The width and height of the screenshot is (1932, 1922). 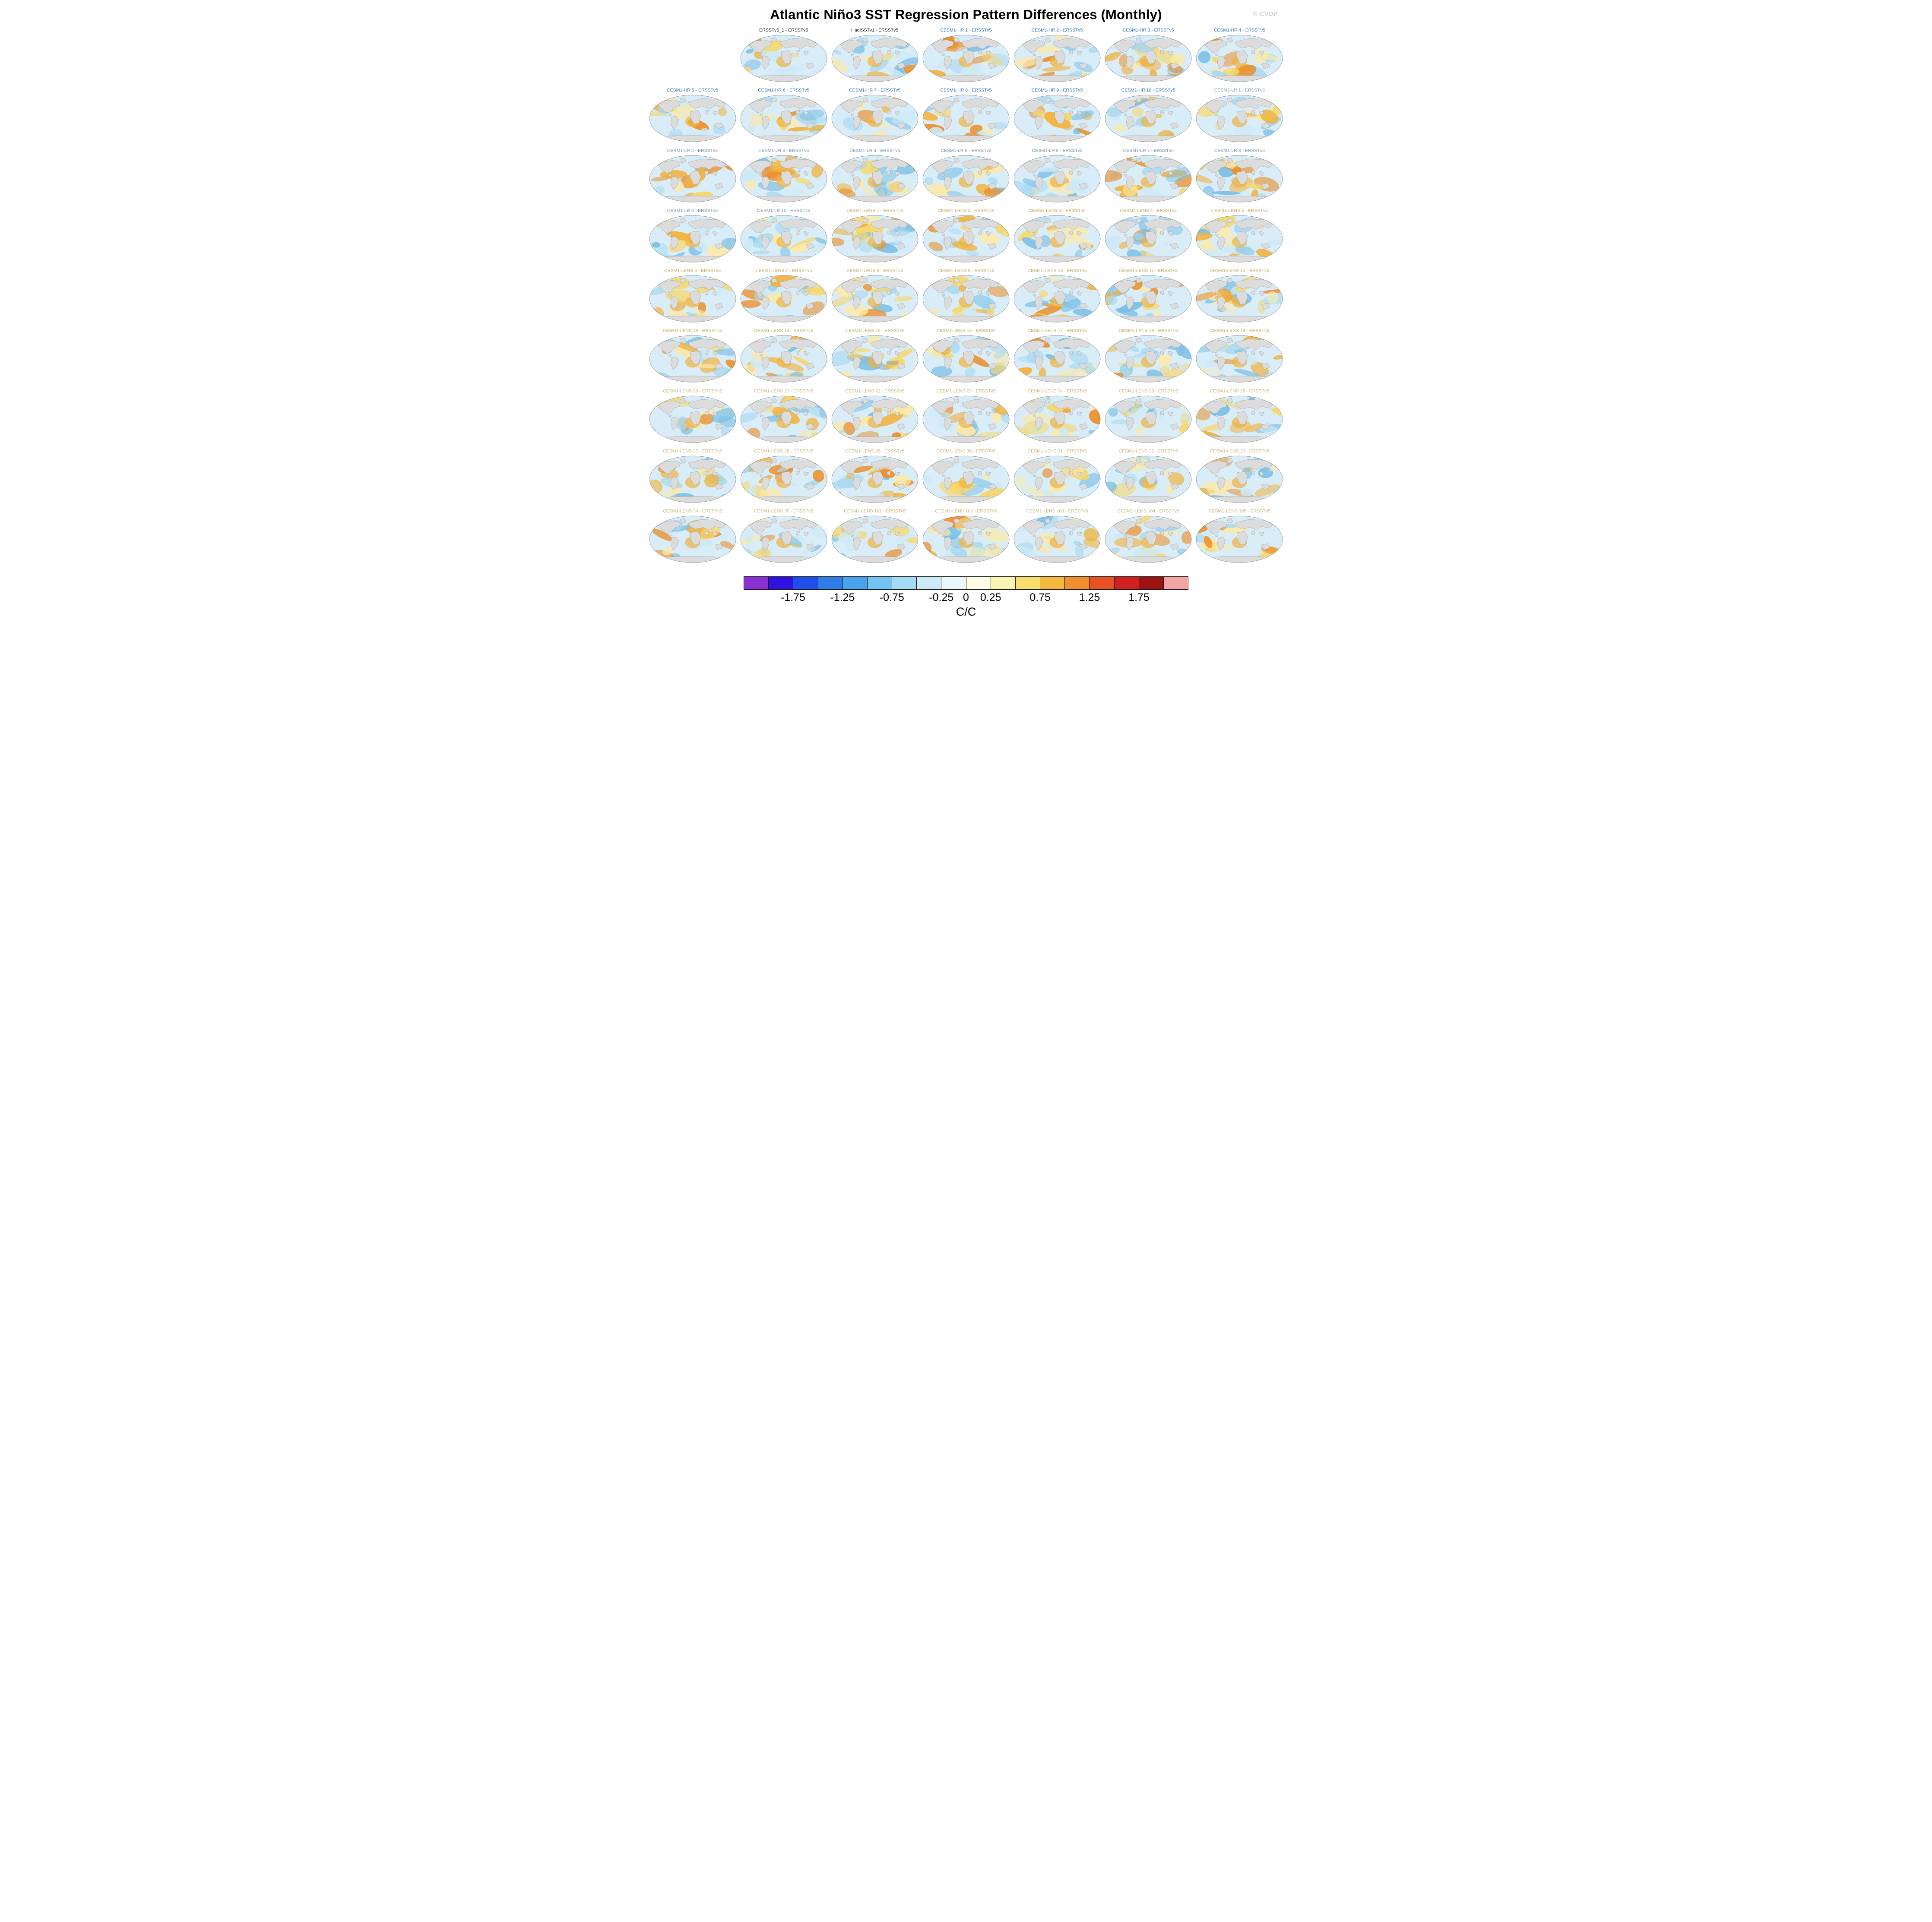 I want to click on map-panel: CESM1-LENS 11 - ERSSTv5, so click(x=1148, y=295).